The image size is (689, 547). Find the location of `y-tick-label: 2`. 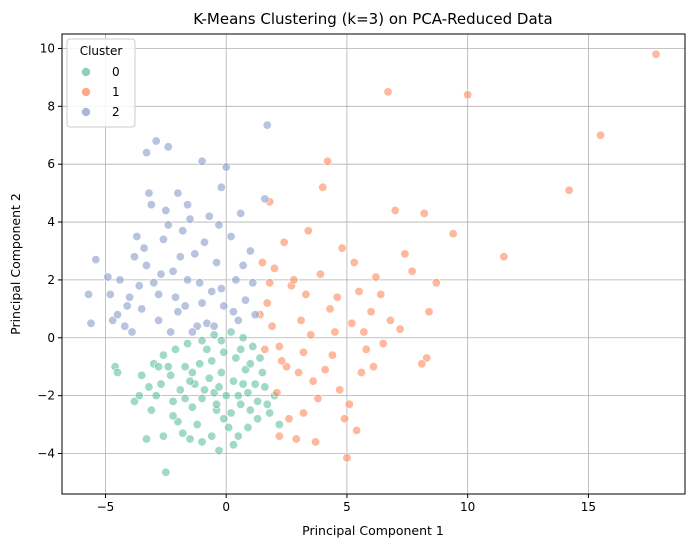

y-tick-label: 2 is located at coordinates (51, 280).